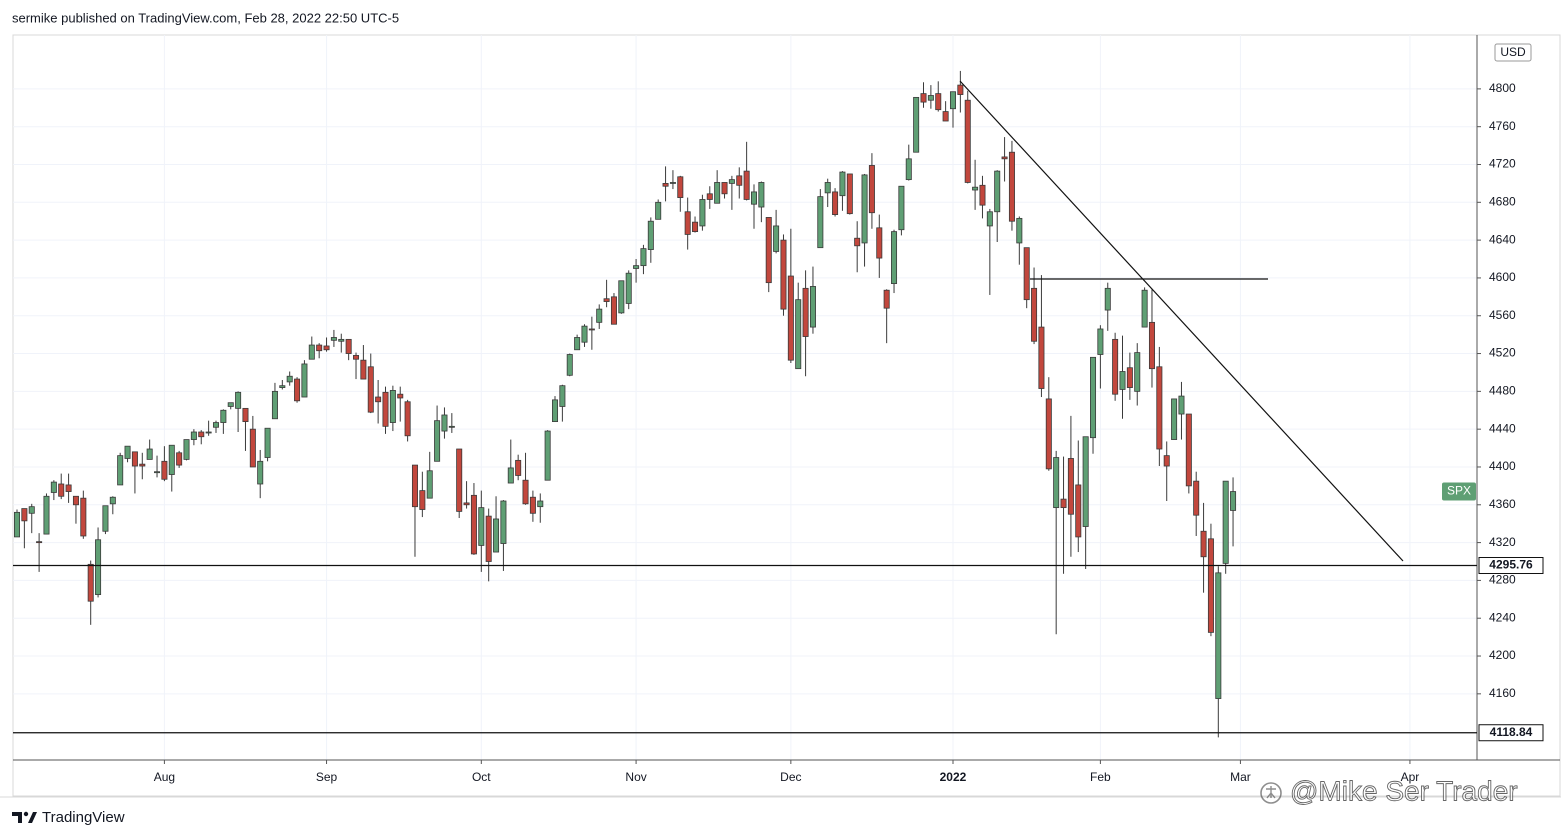 Image resolution: width=1561 pixels, height=840 pixels. What do you see at coordinates (953, 777) in the screenshot?
I see `x-tick-label: 2022` at bounding box center [953, 777].